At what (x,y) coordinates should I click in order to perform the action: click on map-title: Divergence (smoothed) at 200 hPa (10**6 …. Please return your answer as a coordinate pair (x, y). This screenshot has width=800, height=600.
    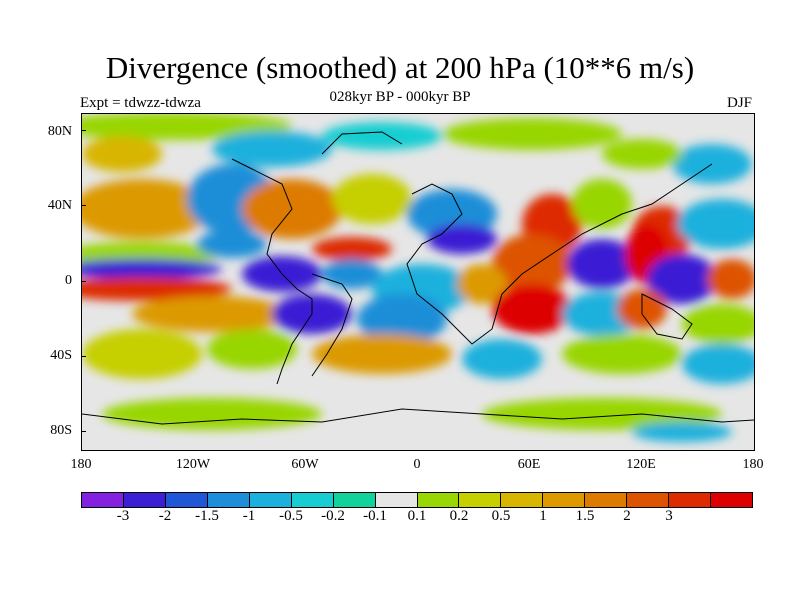
    Looking at the image, I should click on (400, 67).